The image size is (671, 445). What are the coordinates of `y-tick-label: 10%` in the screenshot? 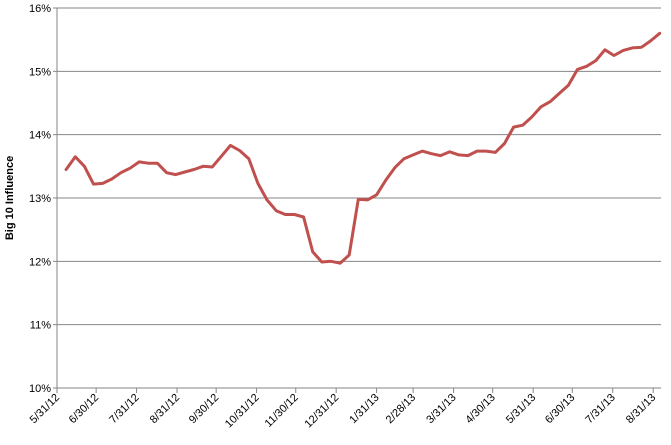 It's located at (40, 389).